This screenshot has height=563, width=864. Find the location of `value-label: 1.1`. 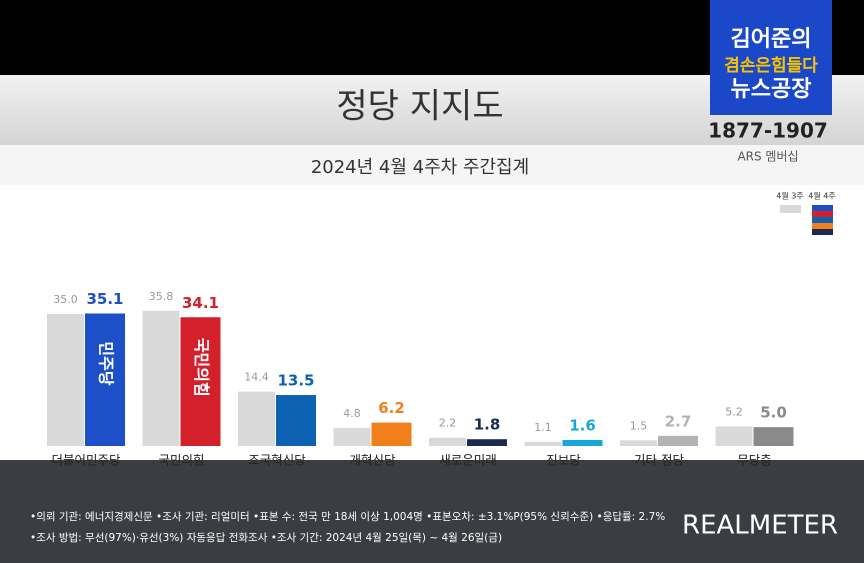

value-label: 1.1 is located at coordinates (543, 427).